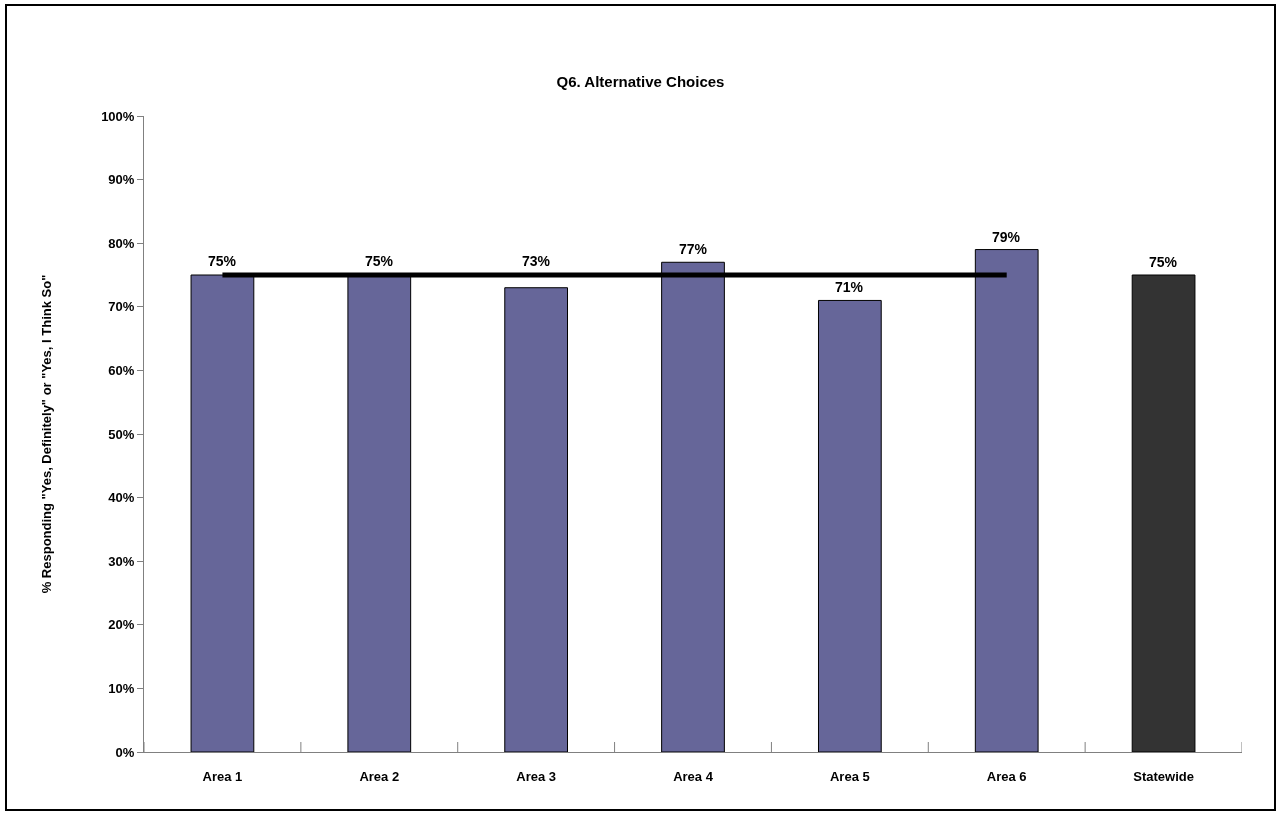  I want to click on y-tick-label: 60%, so click(121, 370).